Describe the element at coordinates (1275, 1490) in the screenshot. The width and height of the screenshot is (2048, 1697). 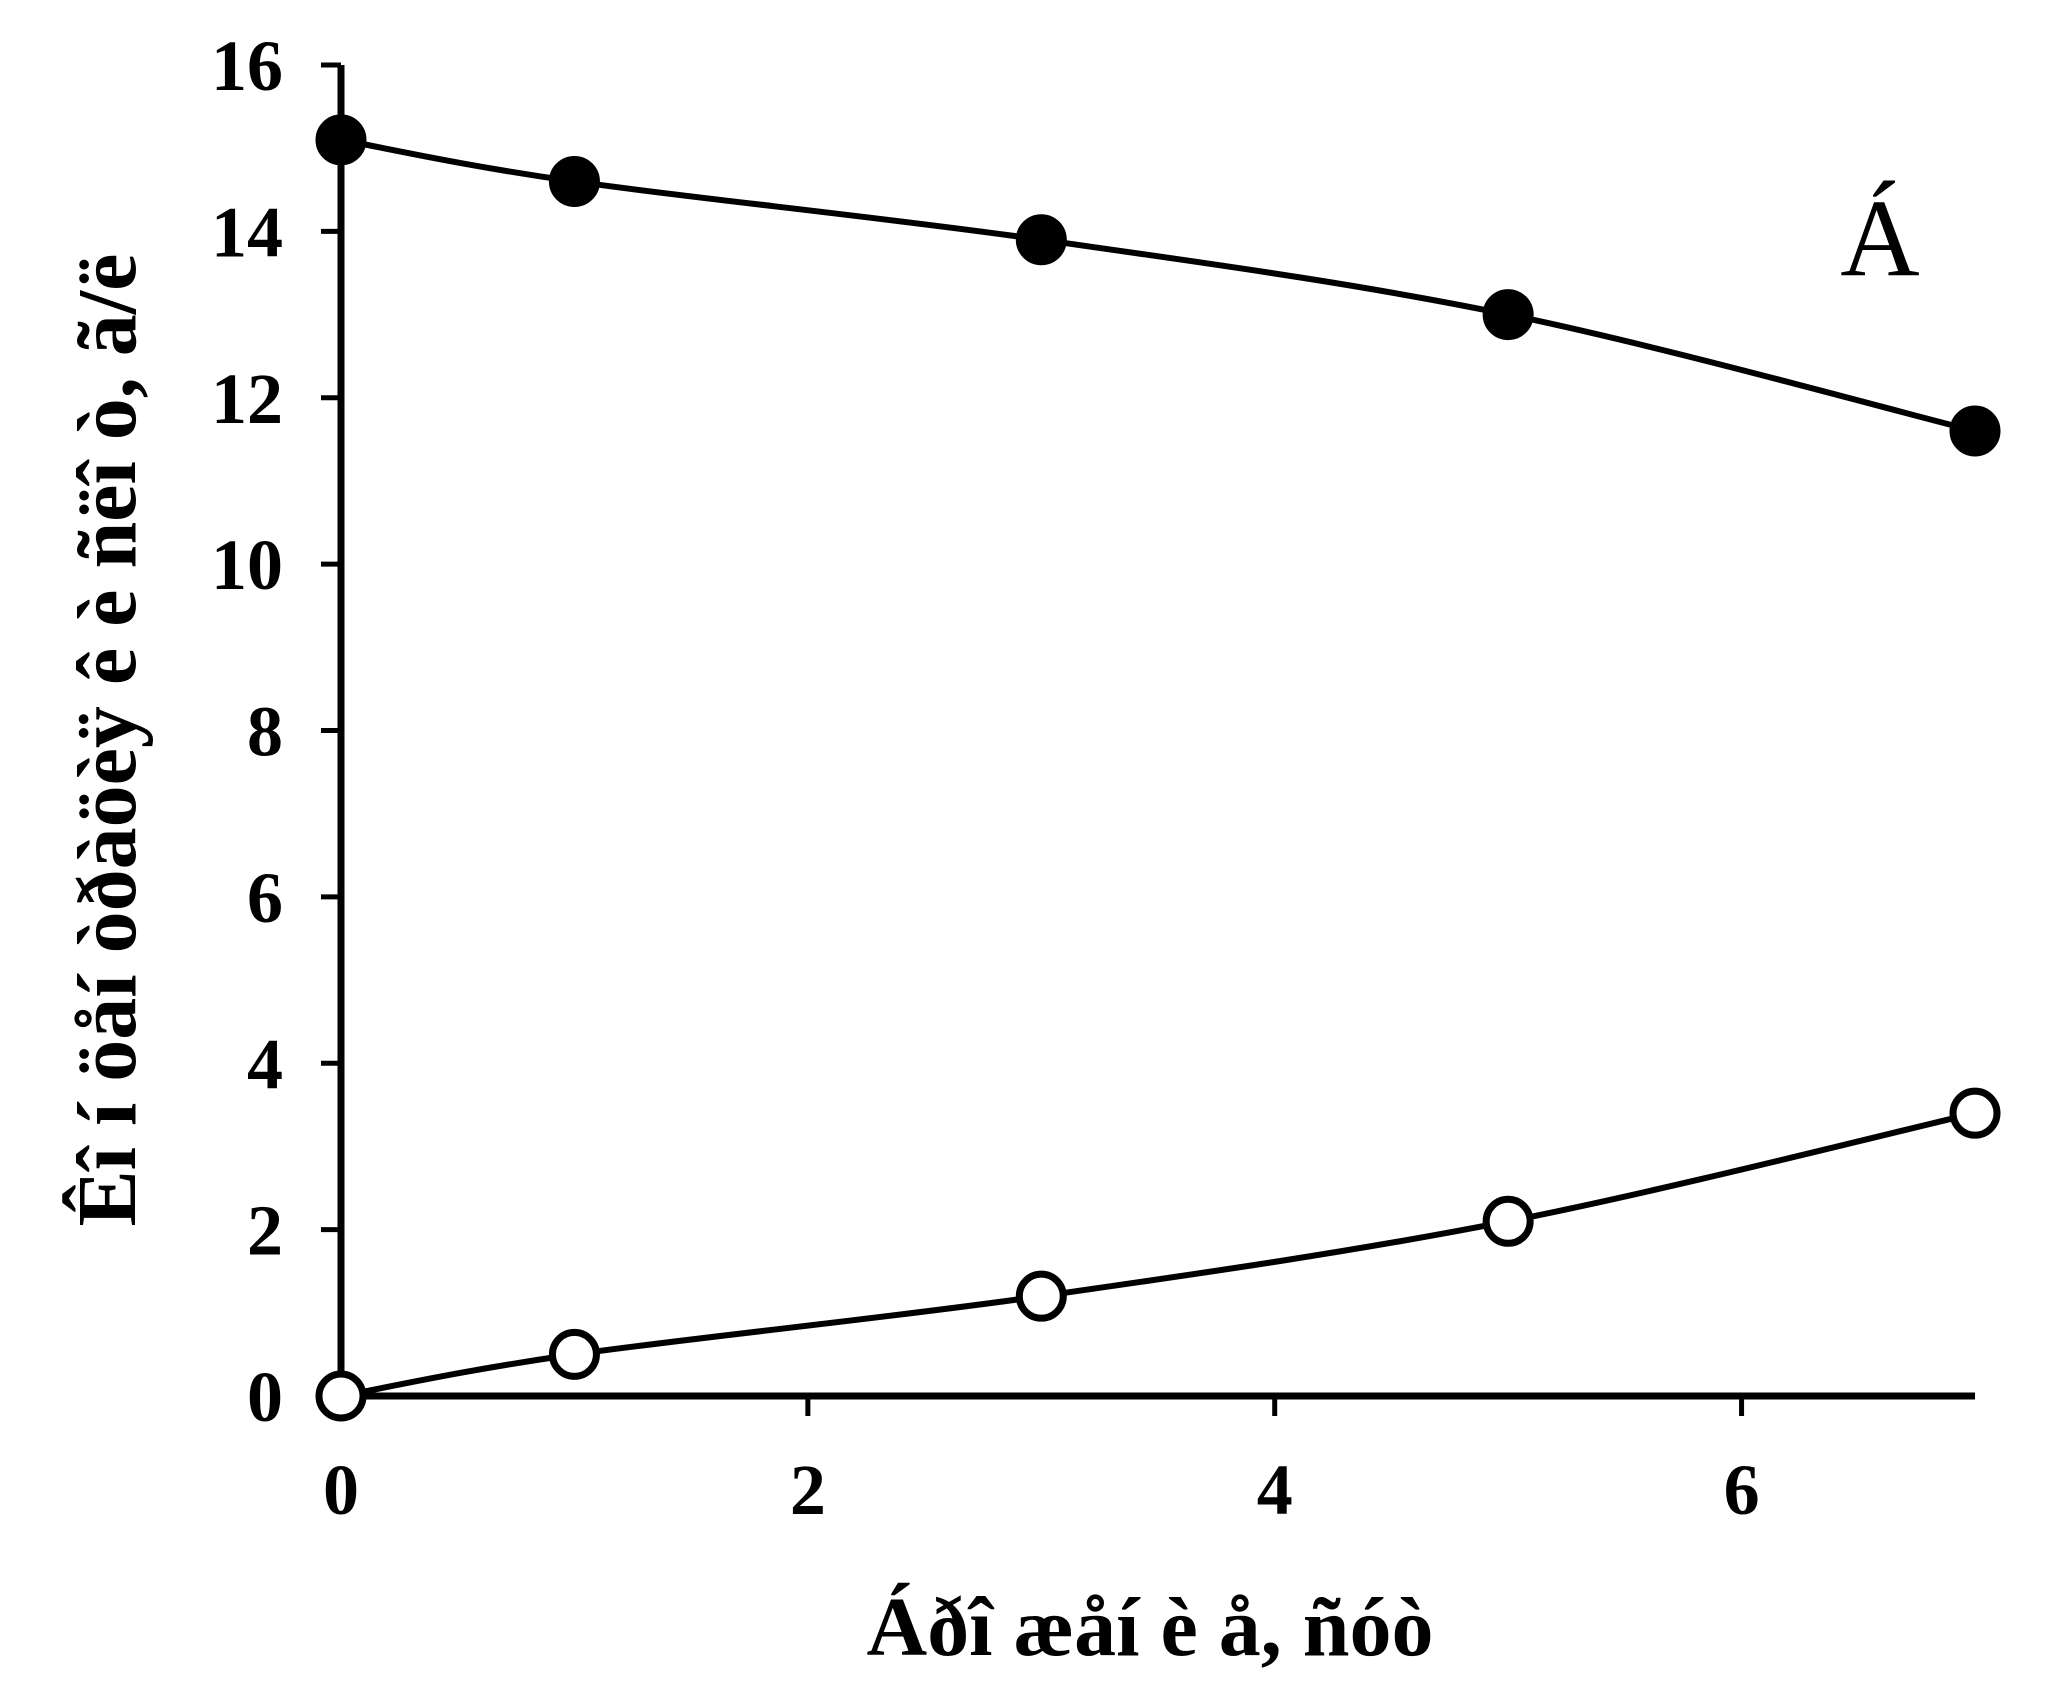
I see `x-tick-label: 4` at that location.